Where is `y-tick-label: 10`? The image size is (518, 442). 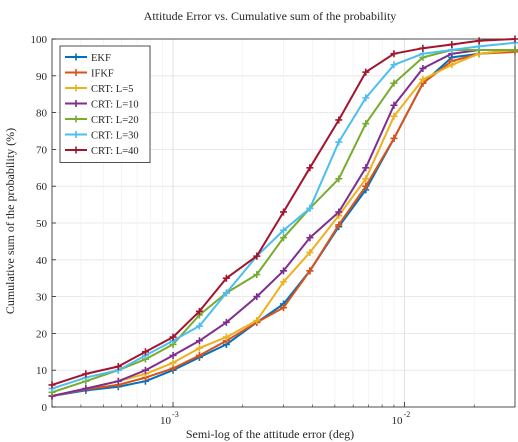 y-tick-label: 10 is located at coordinates (42, 371).